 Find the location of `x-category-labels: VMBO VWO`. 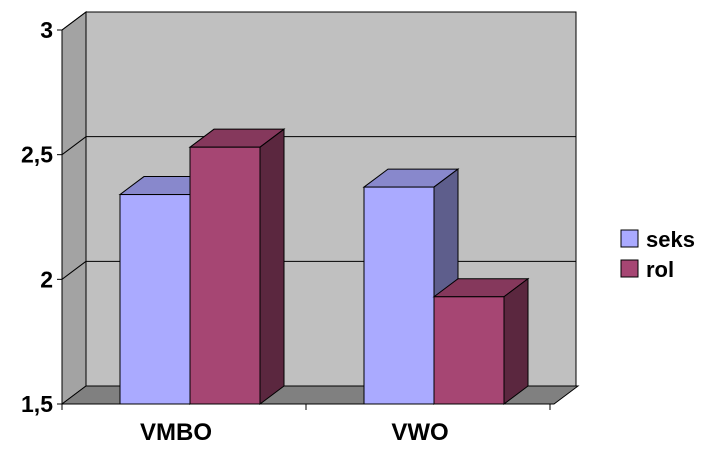

x-category-labels: VMBO VWO is located at coordinates (294, 432).